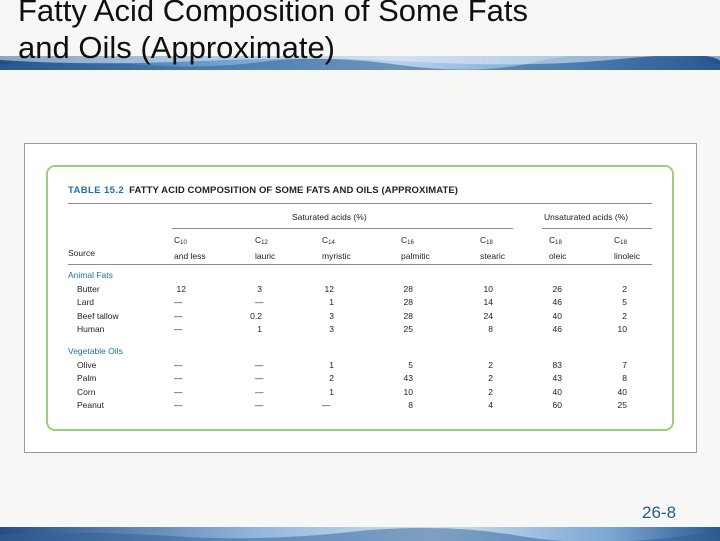  I want to click on row-source: Corn, so click(86, 392).